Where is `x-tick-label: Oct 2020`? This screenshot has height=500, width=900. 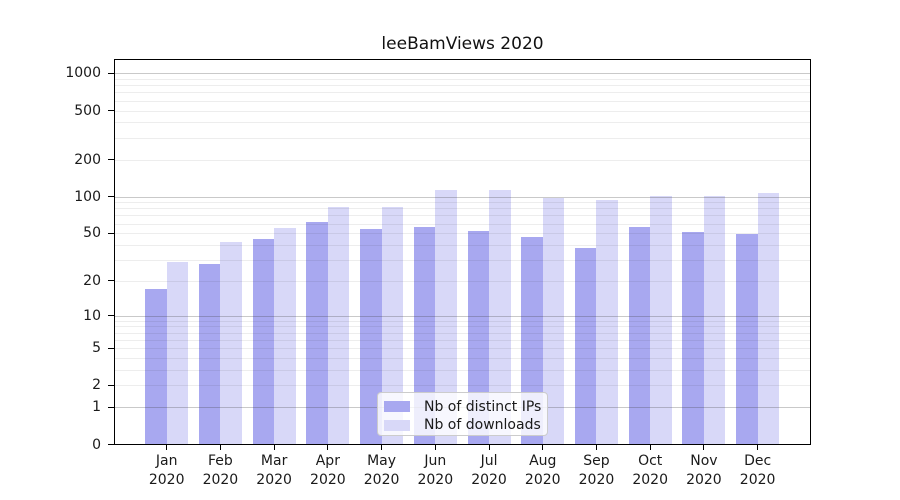 x-tick-label: Oct 2020 is located at coordinates (650, 471).